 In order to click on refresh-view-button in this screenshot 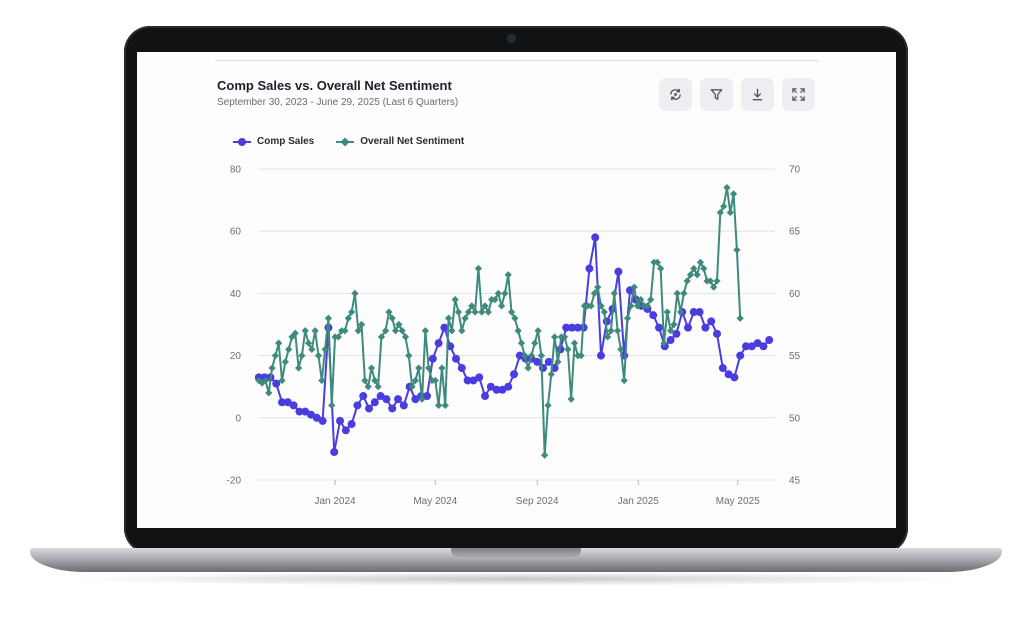, I will do `click(675, 94)`.